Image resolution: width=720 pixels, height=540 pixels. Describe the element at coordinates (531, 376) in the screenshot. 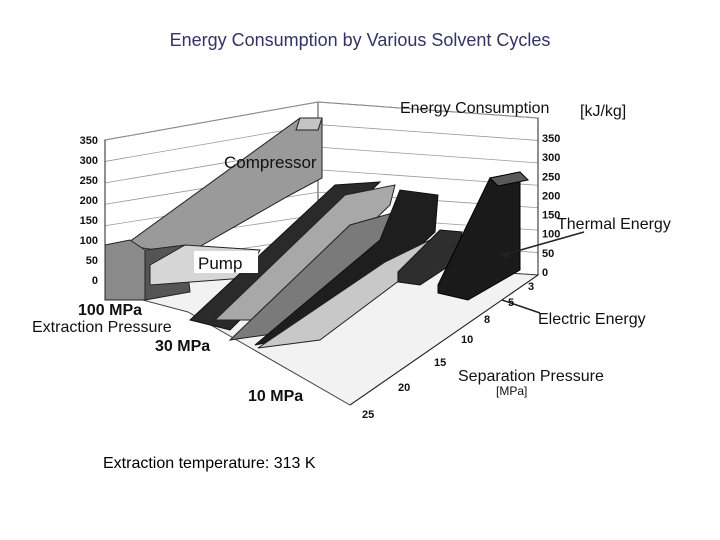

I see `x-axis-label: Separation Pressure` at that location.